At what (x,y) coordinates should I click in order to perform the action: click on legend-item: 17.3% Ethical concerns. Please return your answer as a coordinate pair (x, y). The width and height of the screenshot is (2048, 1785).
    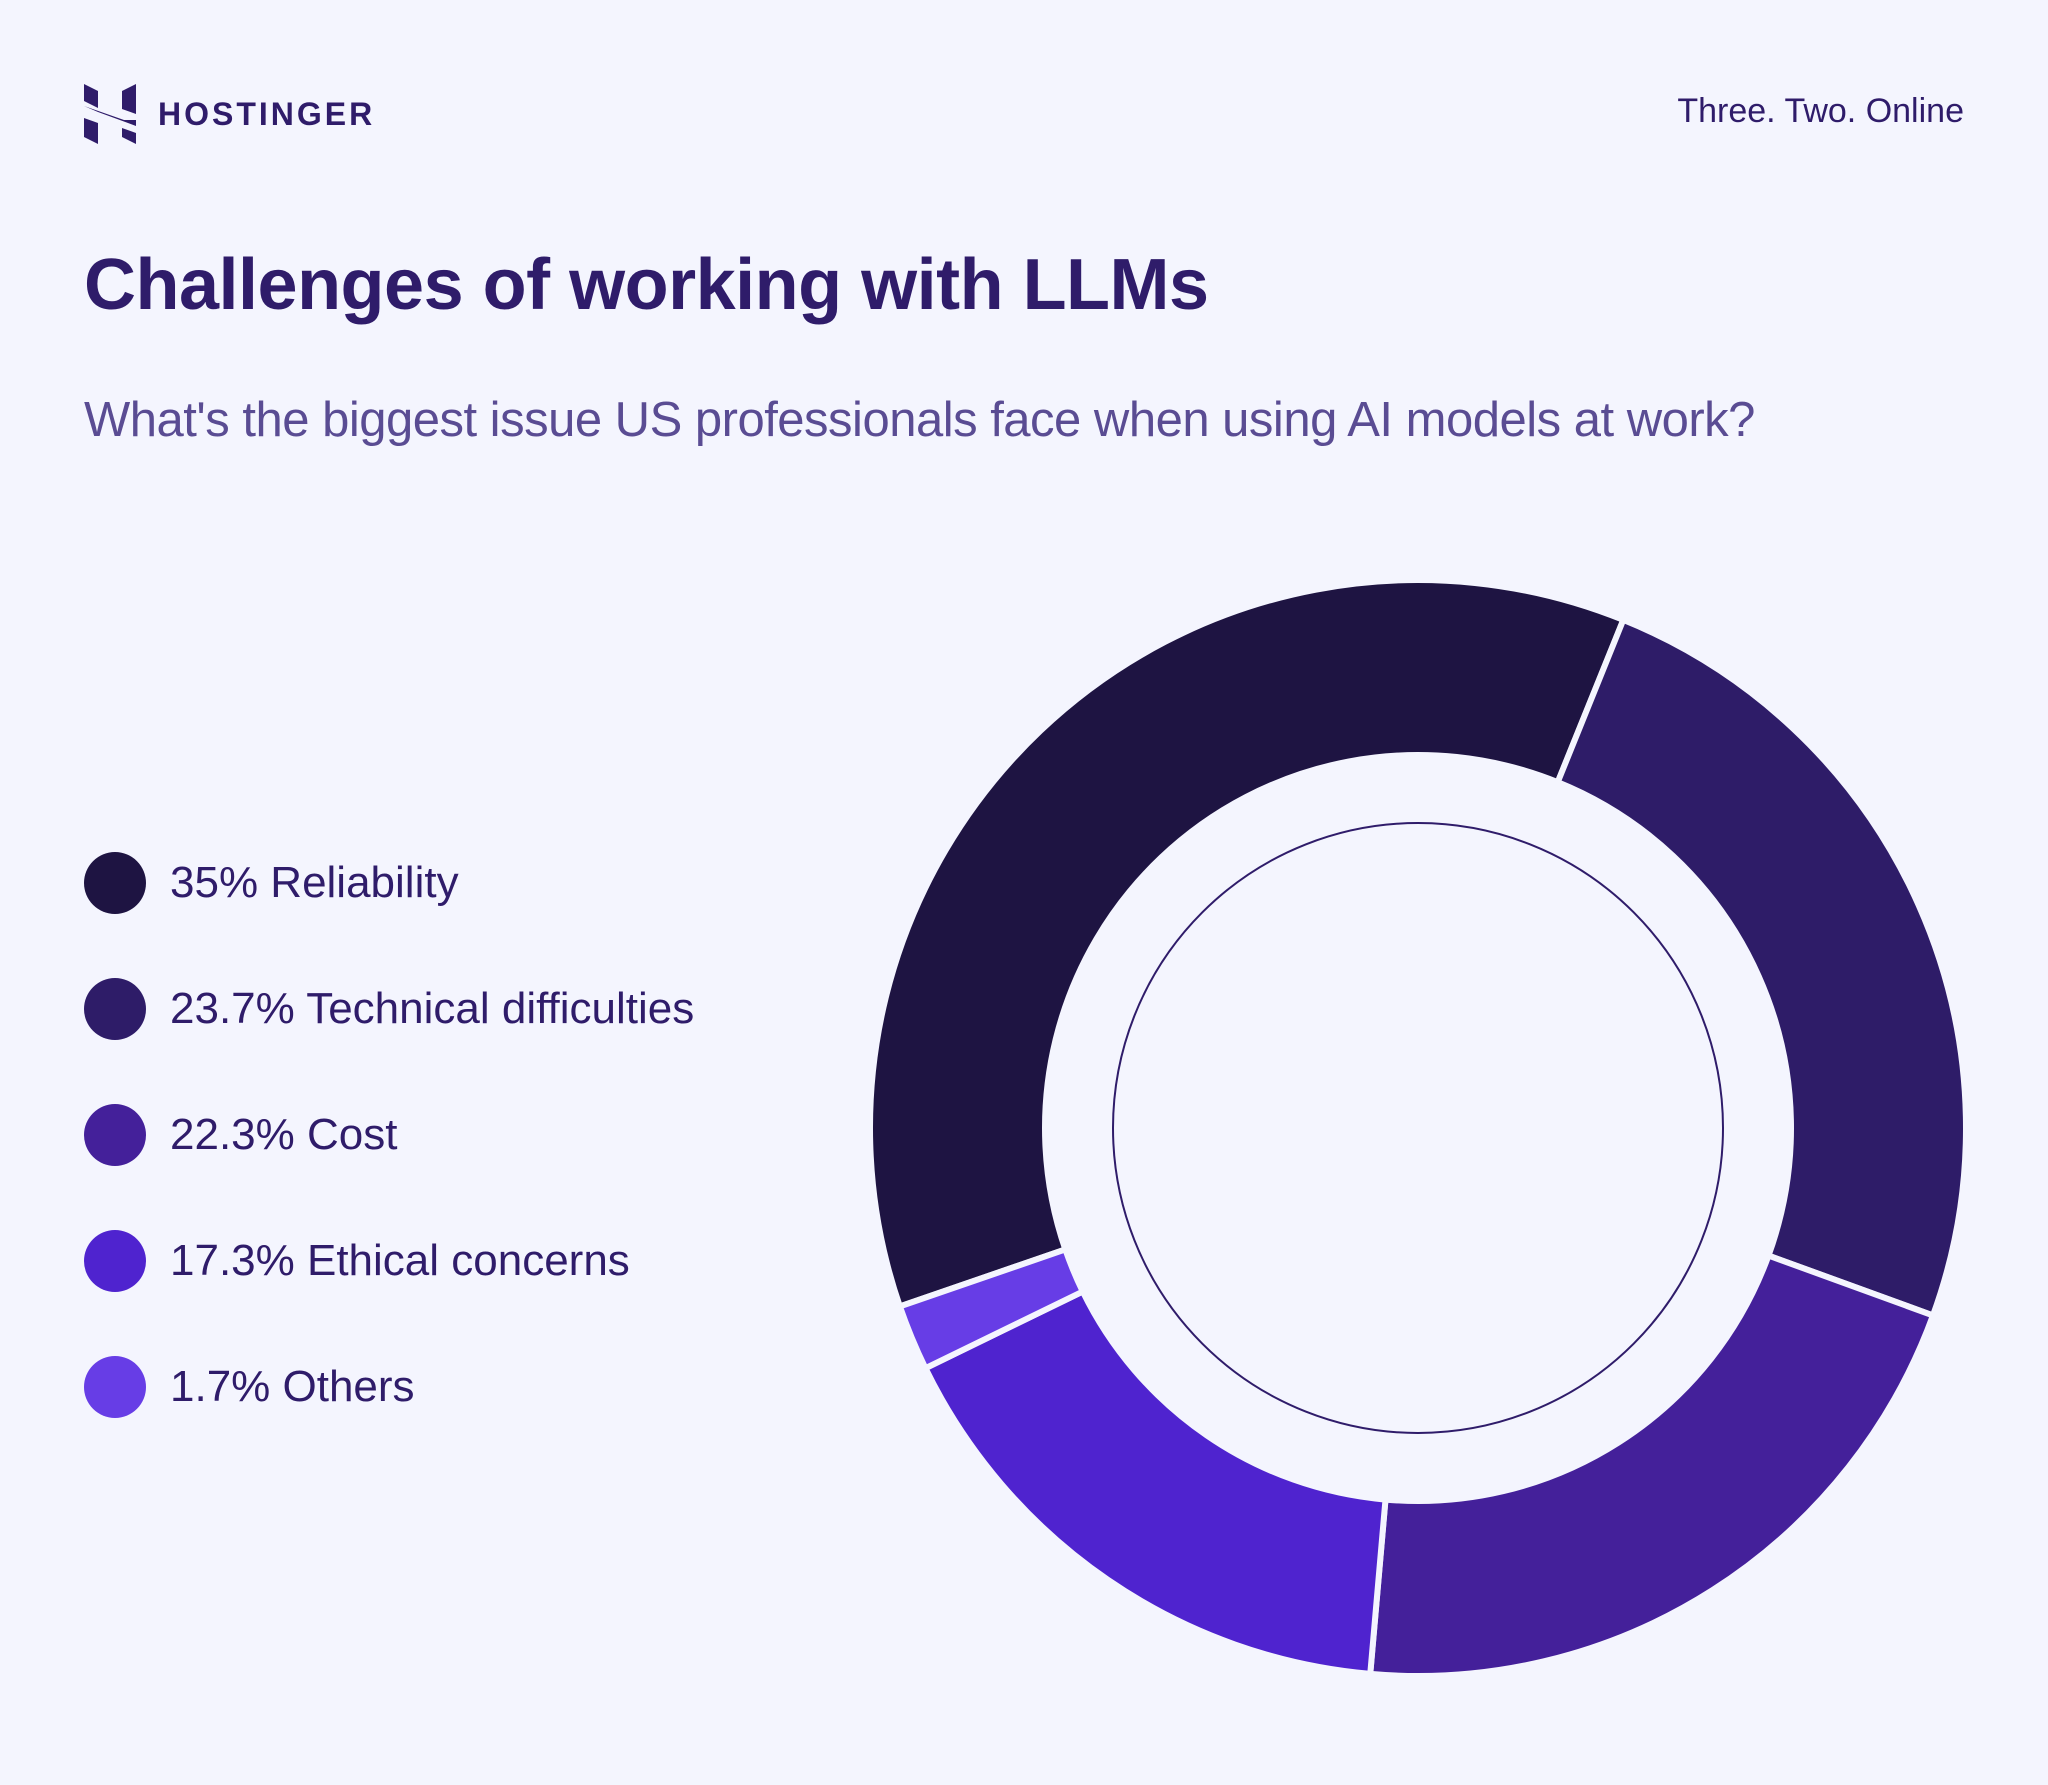
    Looking at the image, I should click on (389, 1261).